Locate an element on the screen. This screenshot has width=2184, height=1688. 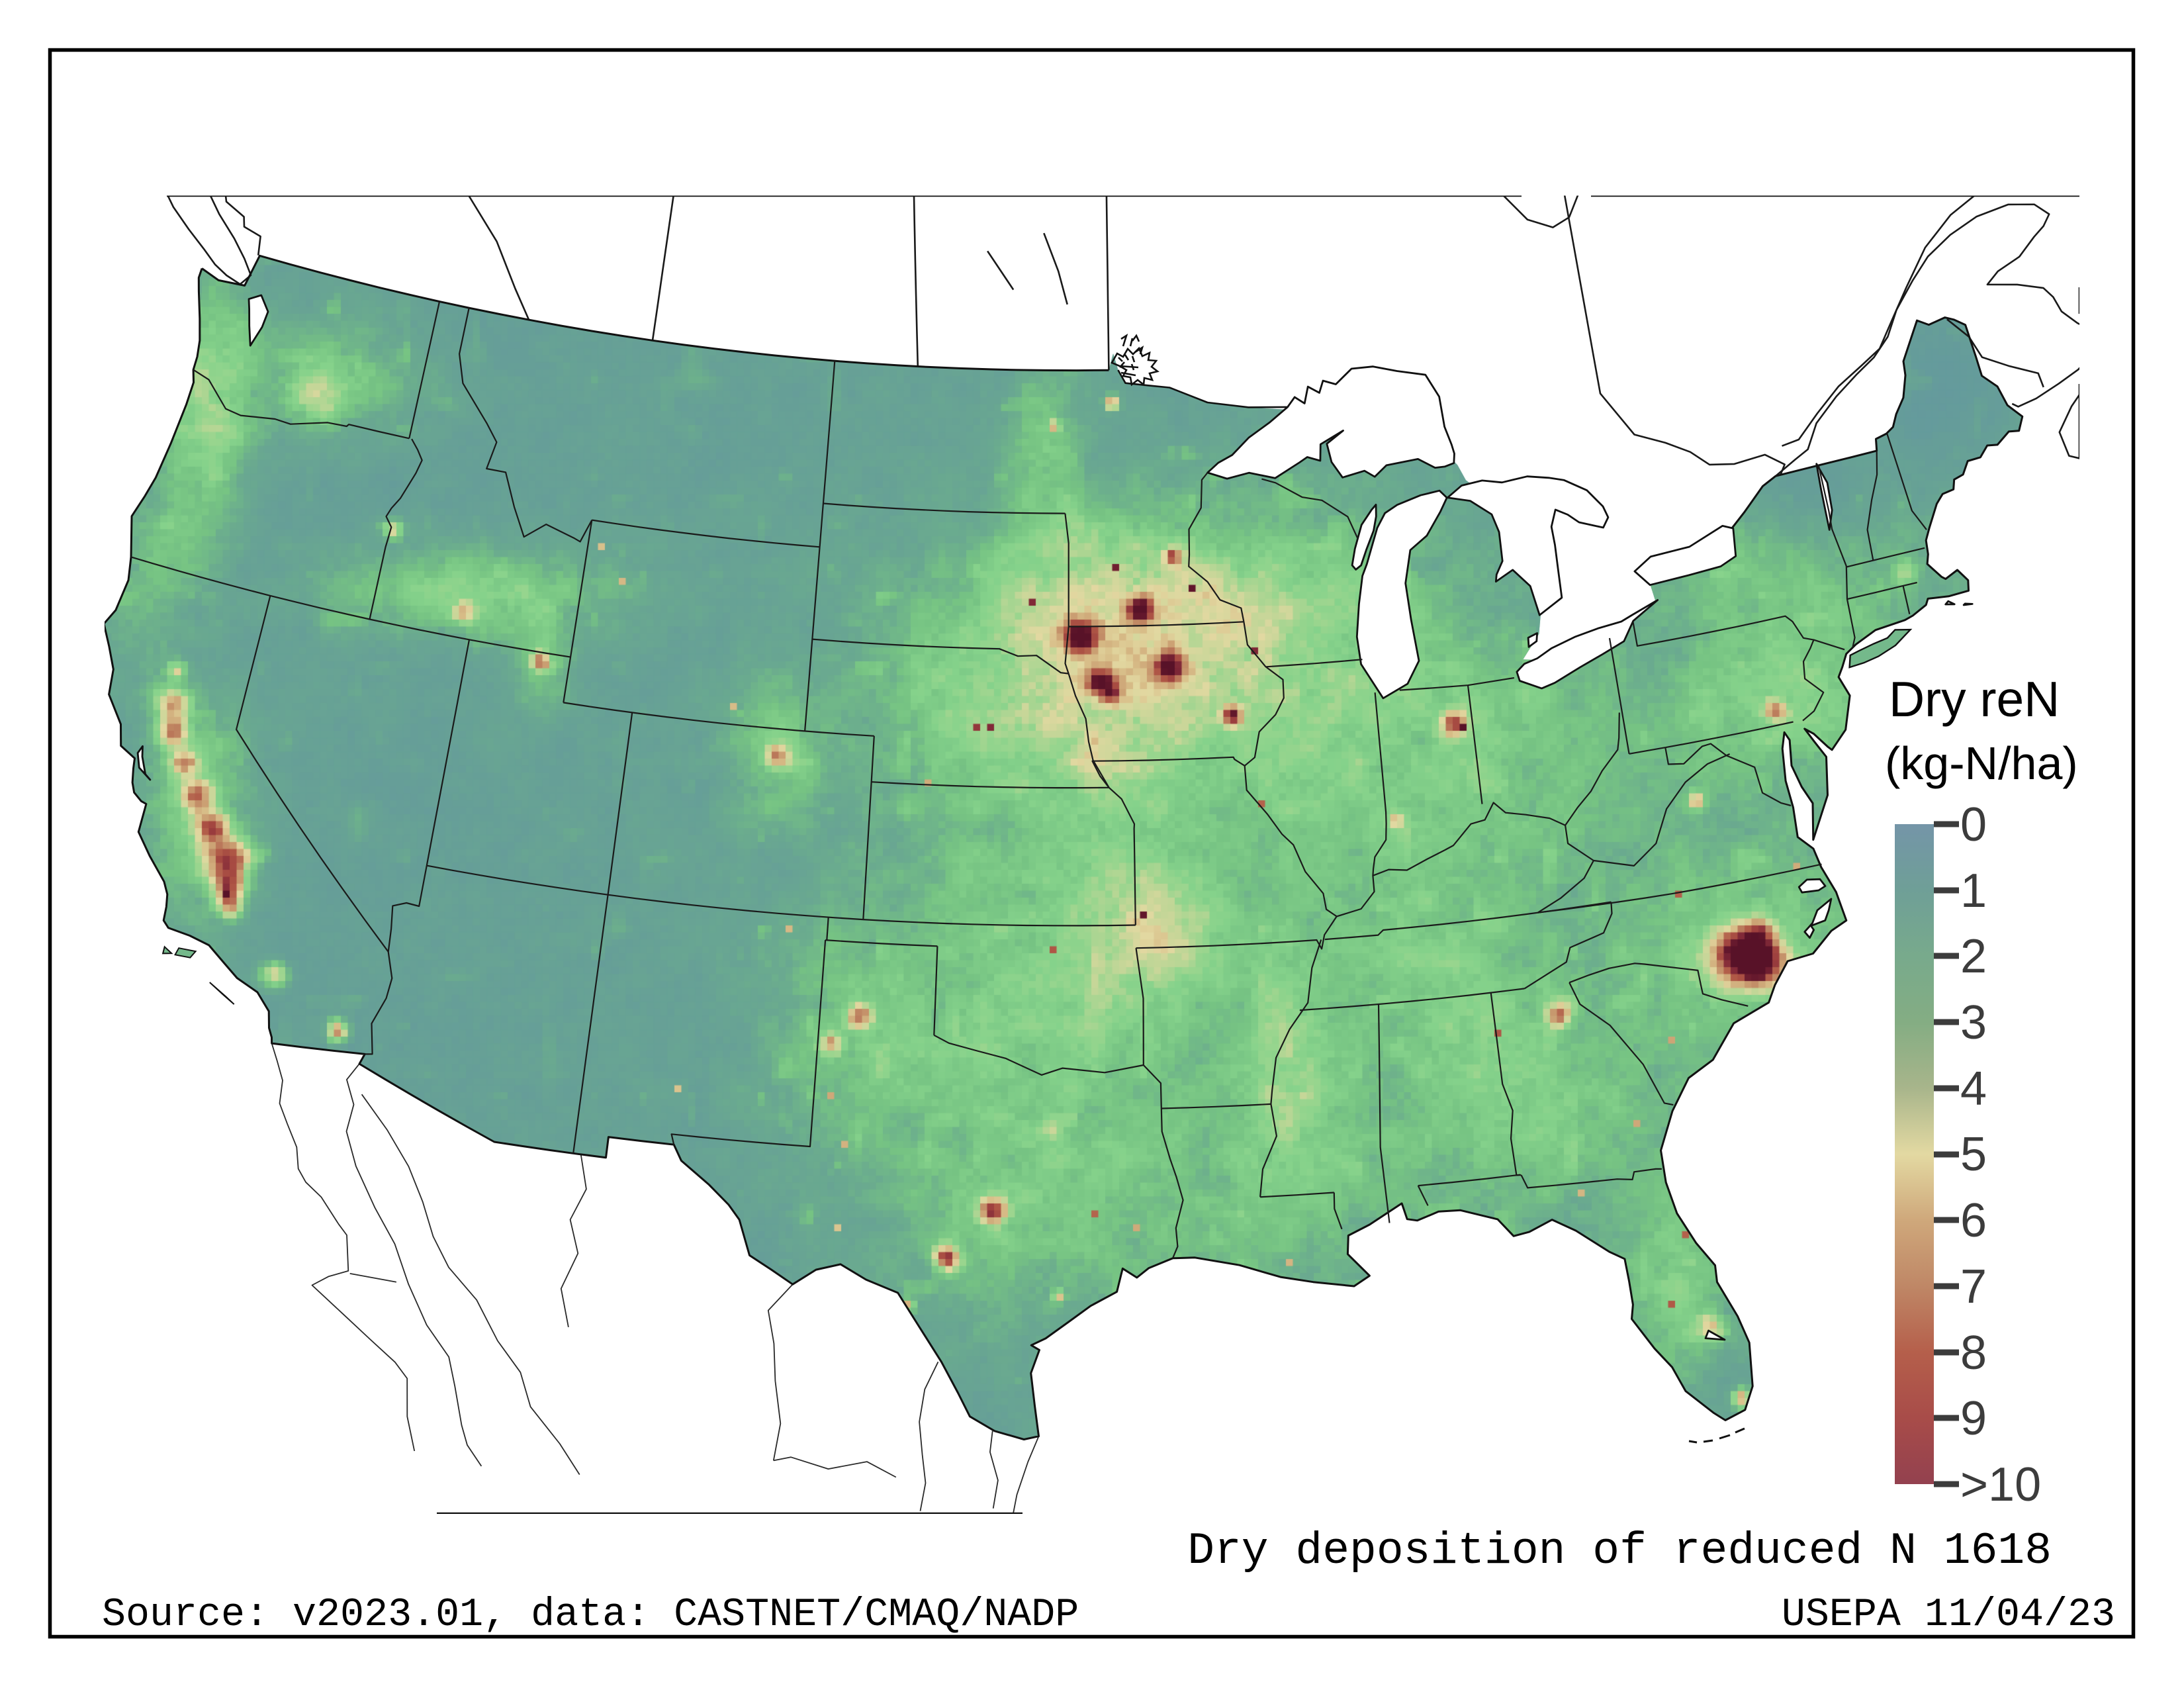
svg-text: 5 is located at coordinates (1974, 1154).